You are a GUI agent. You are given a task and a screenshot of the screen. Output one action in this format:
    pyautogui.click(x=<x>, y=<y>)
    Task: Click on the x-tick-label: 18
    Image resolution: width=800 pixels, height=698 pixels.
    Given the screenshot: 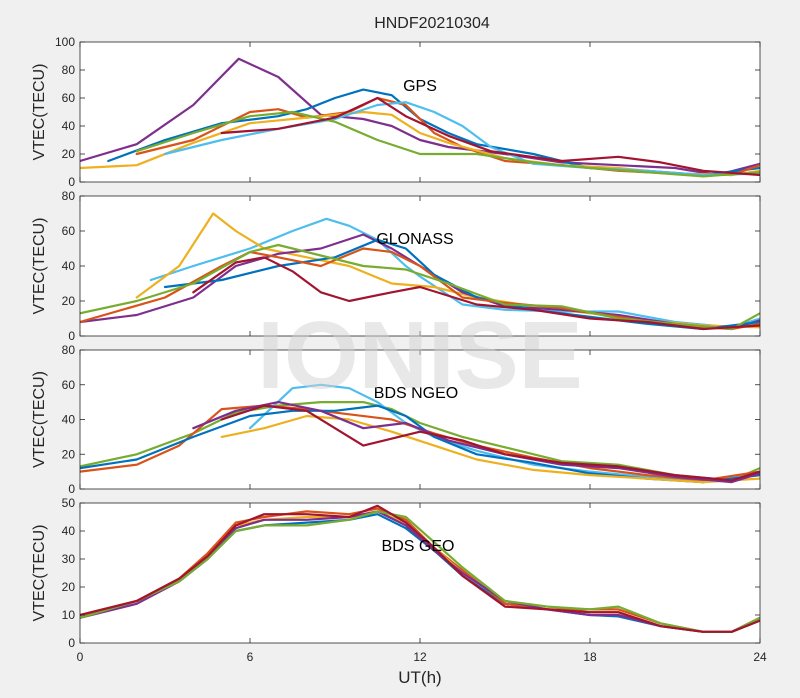 What is the action you would take?
    pyautogui.click(x=590, y=657)
    